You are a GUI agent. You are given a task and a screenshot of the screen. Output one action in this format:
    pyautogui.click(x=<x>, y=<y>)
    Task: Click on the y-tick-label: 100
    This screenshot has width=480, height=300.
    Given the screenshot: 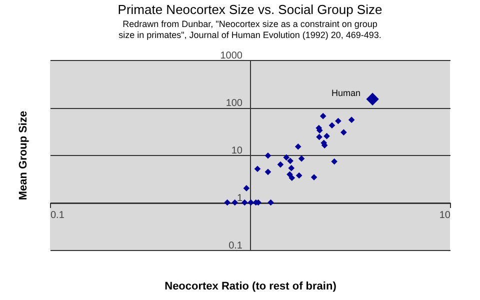 What is the action you would take?
    pyautogui.click(x=234, y=103)
    